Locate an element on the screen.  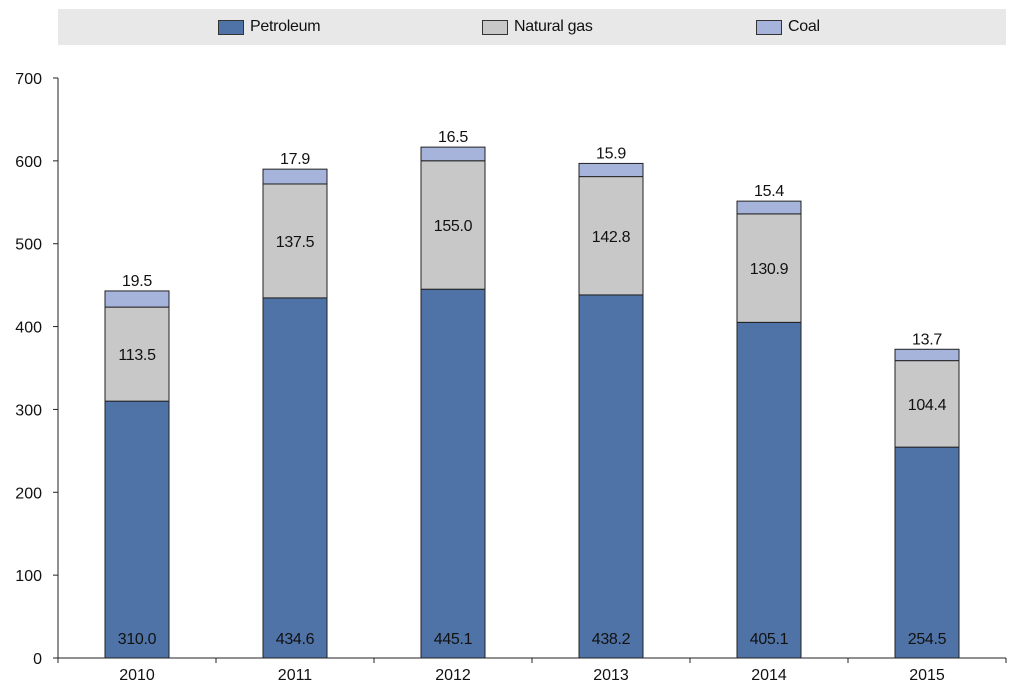
data-label-petroleum-2010: 310.0 is located at coordinates (137, 639).